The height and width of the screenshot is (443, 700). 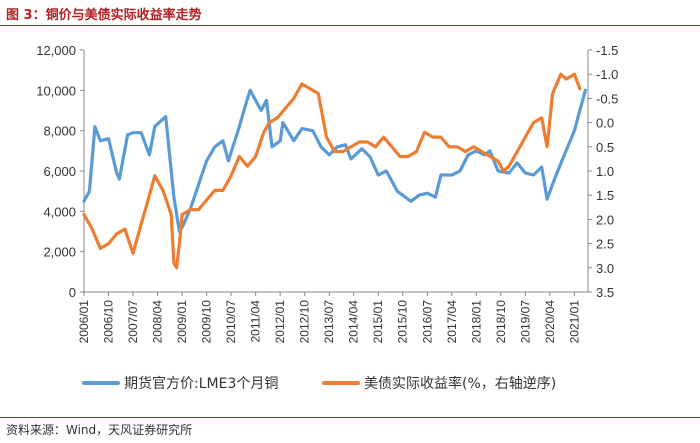 What do you see at coordinates (605, 123) in the screenshot?
I see `right-tick-label: 0.0` at bounding box center [605, 123].